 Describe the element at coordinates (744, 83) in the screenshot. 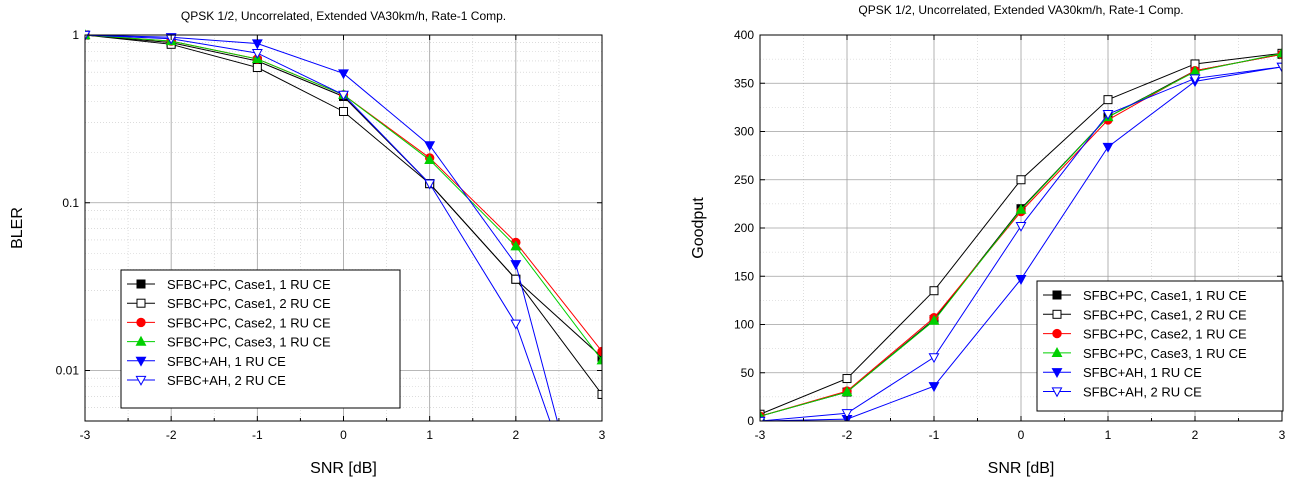

I see `y-tick-label: 350` at that location.